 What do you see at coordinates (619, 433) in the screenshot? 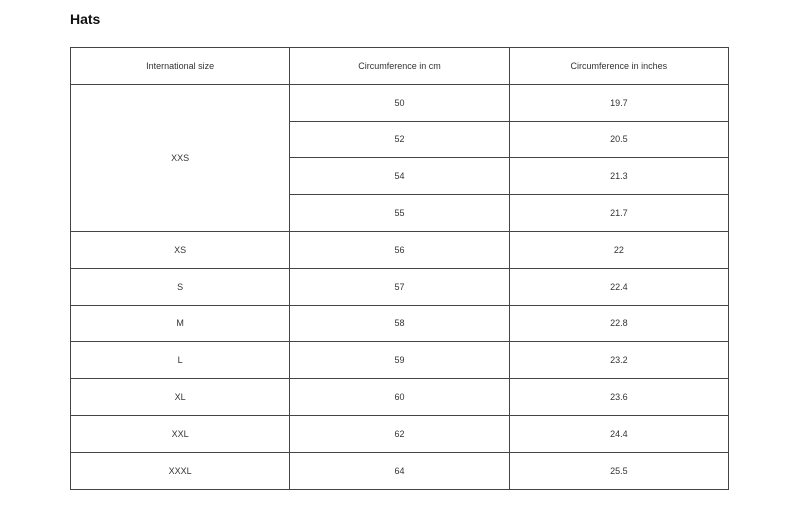
I see `inches-cell: 24.4` at bounding box center [619, 433].